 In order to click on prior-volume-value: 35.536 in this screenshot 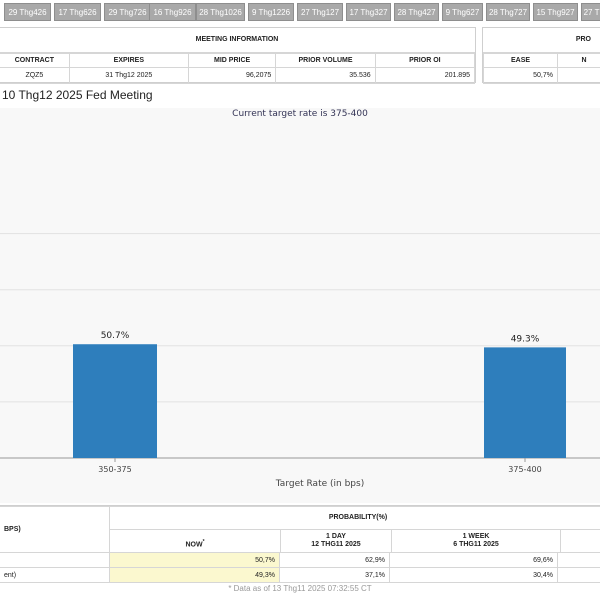, I will do `click(325, 75)`.